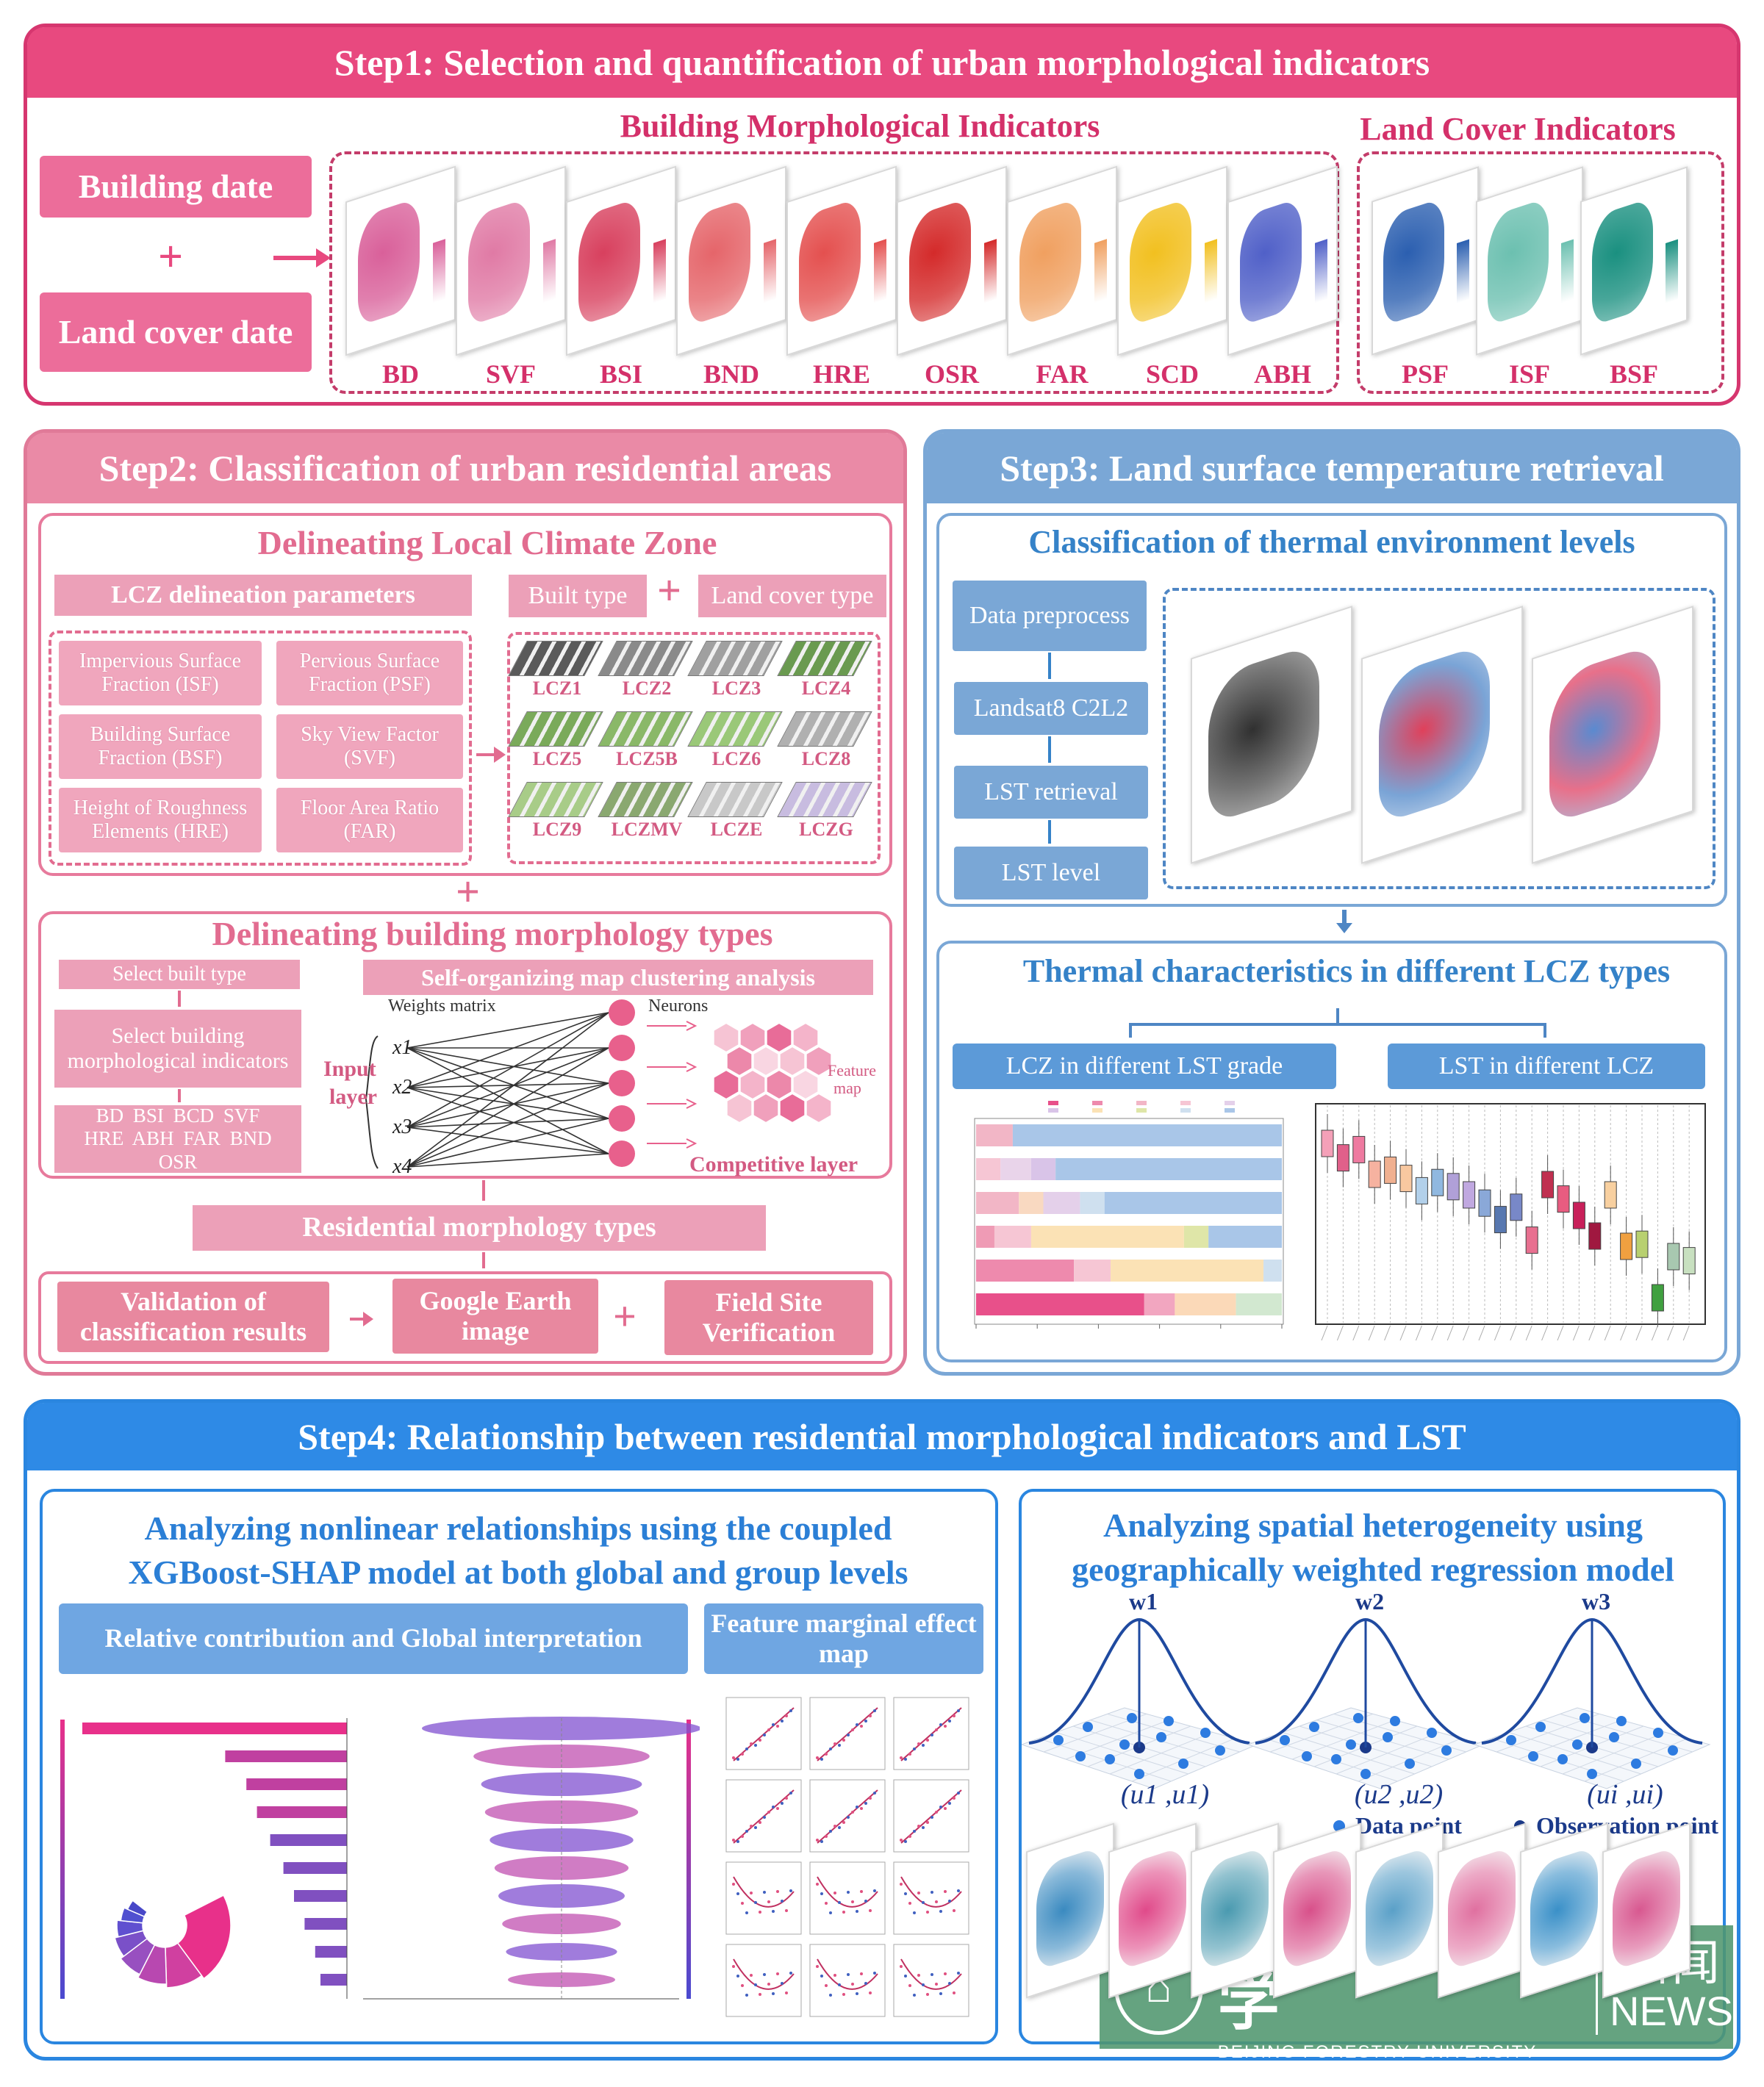  What do you see at coordinates (298, 258) in the screenshot?
I see `step1-arrow` at bounding box center [298, 258].